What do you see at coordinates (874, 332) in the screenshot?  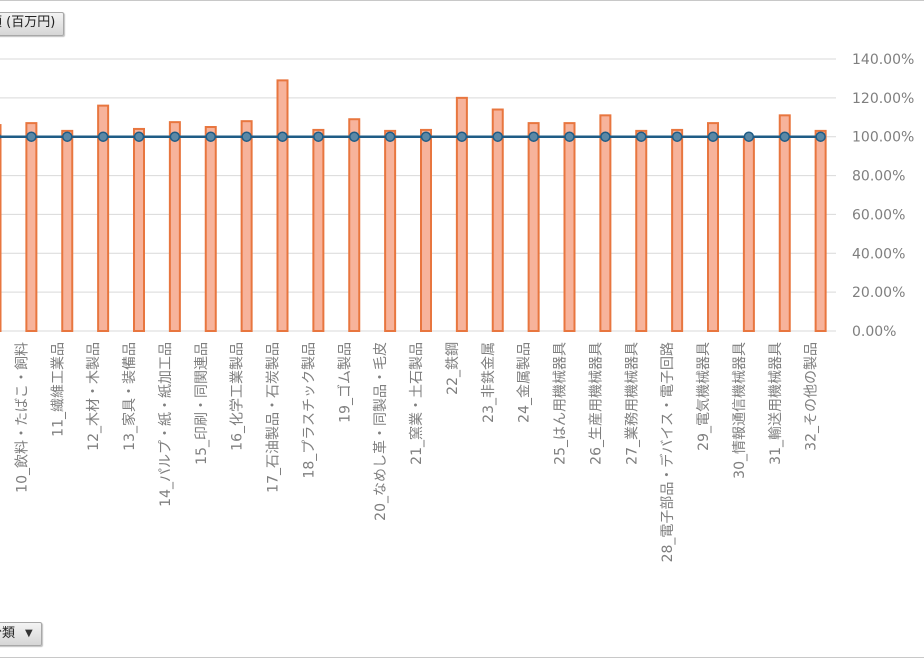 I see `y-tick-label: 0.00%` at bounding box center [874, 332].